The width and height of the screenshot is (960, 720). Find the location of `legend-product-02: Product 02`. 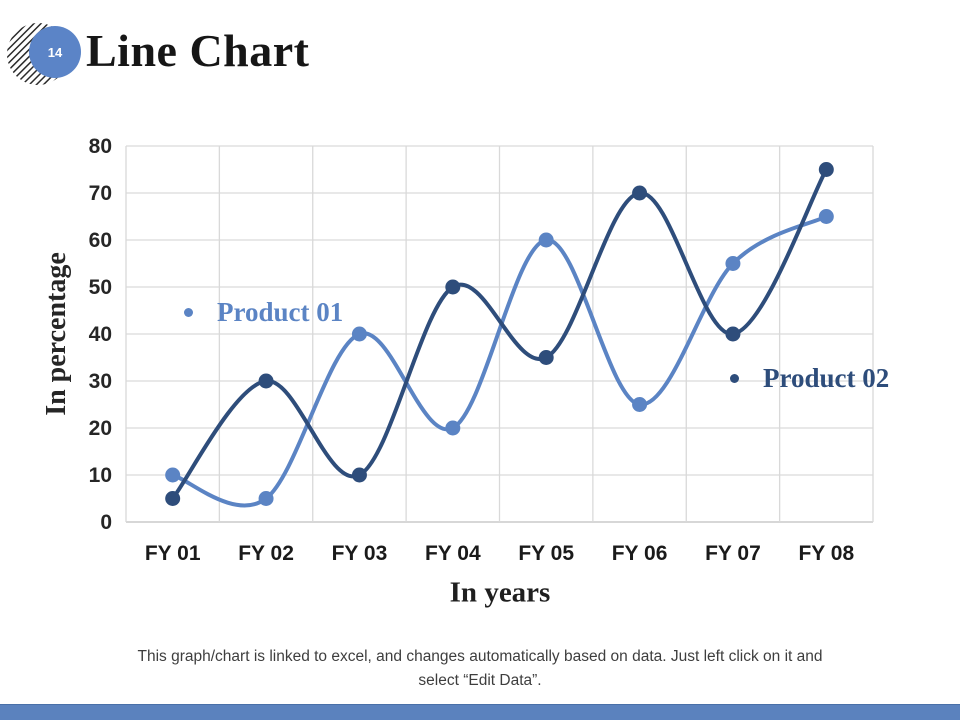

legend-product-02: Product 02 is located at coordinates (809, 378).